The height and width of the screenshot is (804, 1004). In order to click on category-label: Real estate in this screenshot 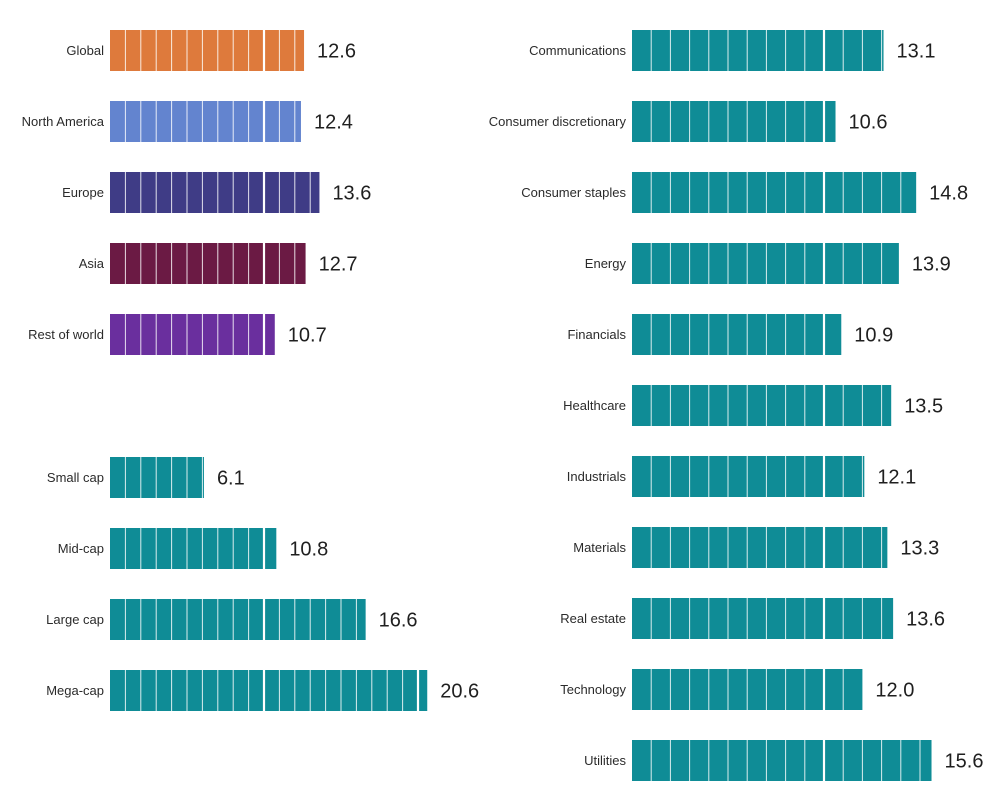, I will do `click(593, 618)`.